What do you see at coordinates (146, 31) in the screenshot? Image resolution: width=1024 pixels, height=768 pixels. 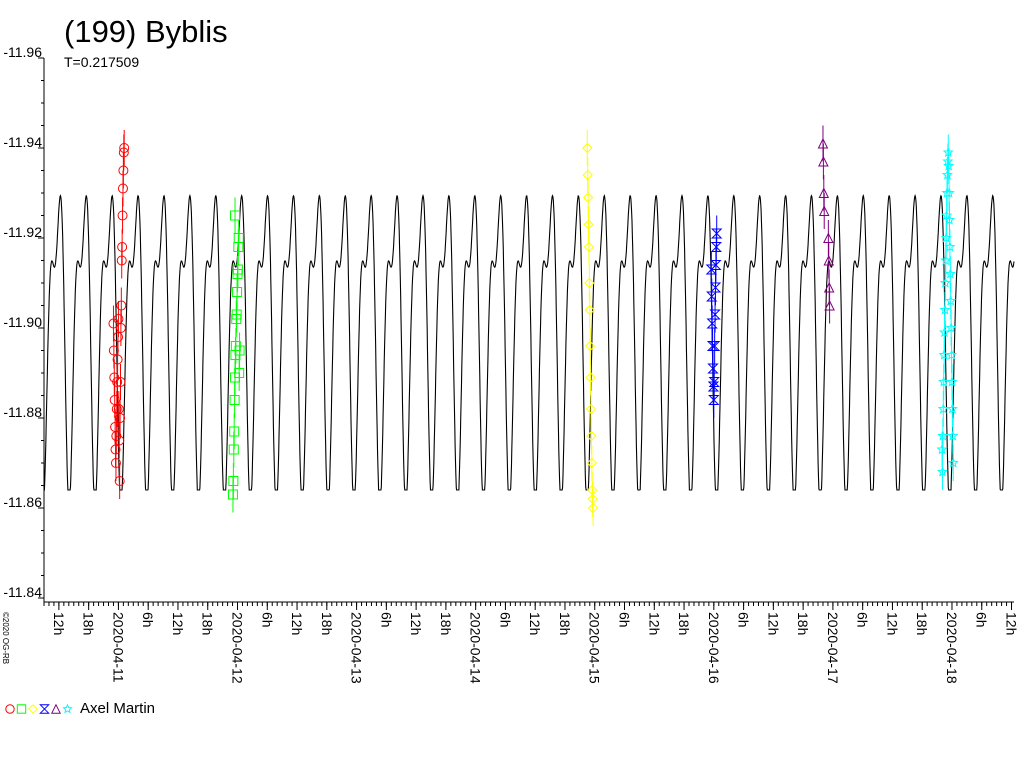 I see `chart-title: (199) Byblis` at bounding box center [146, 31].